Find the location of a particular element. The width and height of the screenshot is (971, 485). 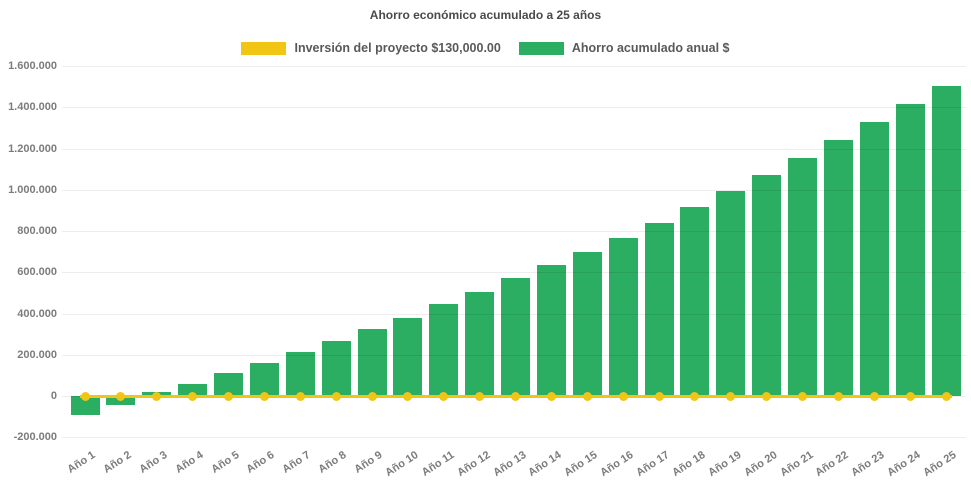

y-tick-label: 0 is located at coordinates (53, 396).